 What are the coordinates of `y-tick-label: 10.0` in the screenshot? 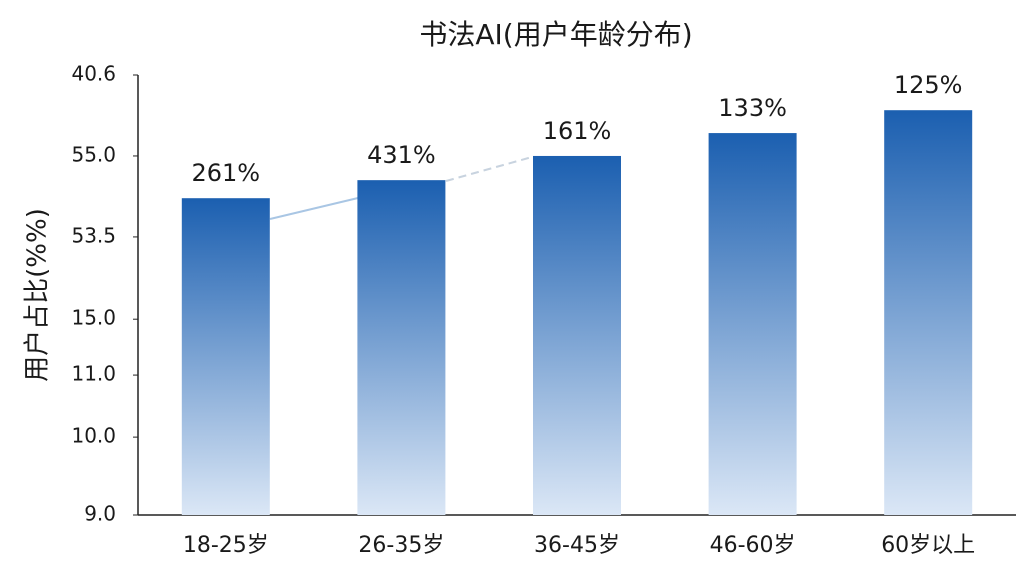 It's located at (93, 436).